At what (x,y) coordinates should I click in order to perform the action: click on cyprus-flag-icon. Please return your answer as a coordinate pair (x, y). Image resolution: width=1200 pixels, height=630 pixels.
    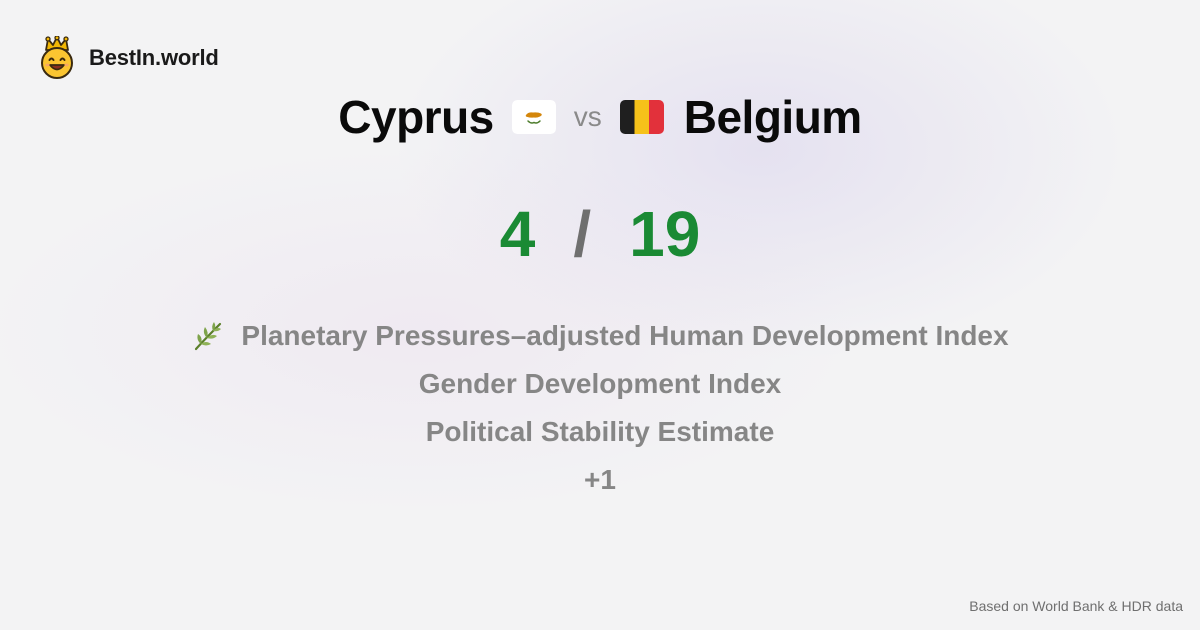
    Looking at the image, I should click on (533, 117).